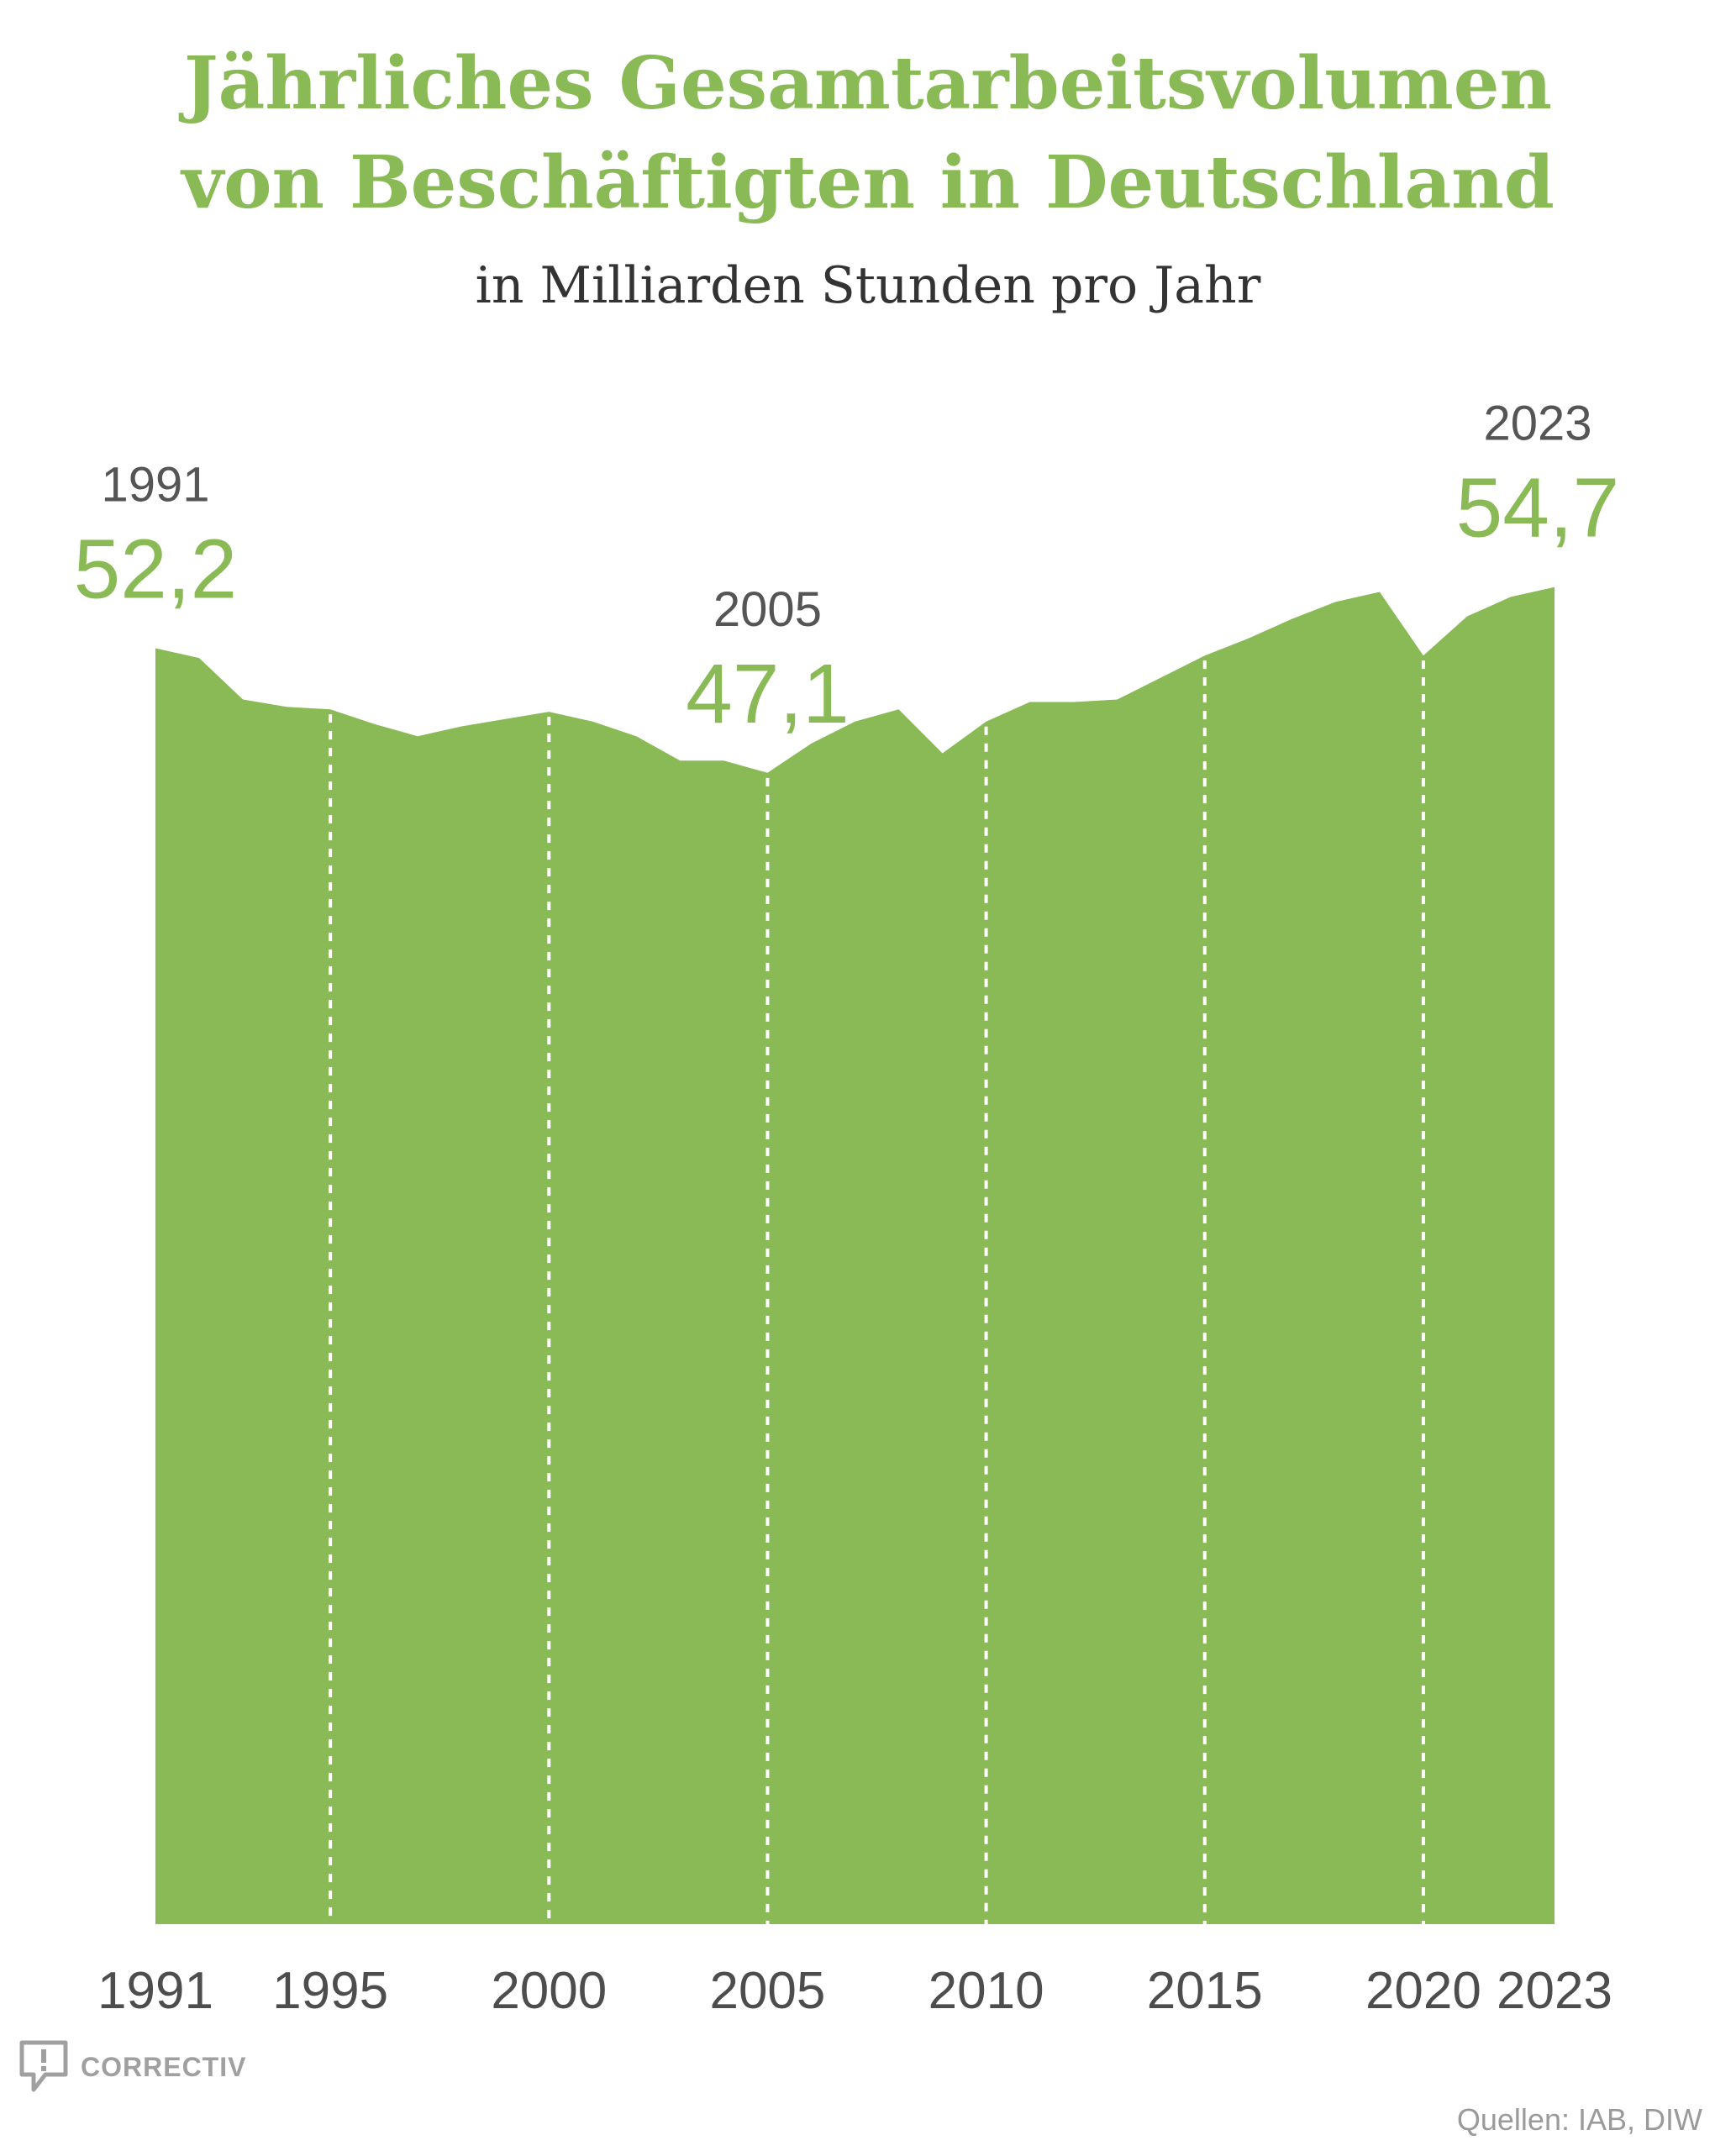 This screenshot has height=2151, width=1736. Describe the element at coordinates (164, 2066) in the screenshot. I see `brand-name: CORRECTIV` at that location.